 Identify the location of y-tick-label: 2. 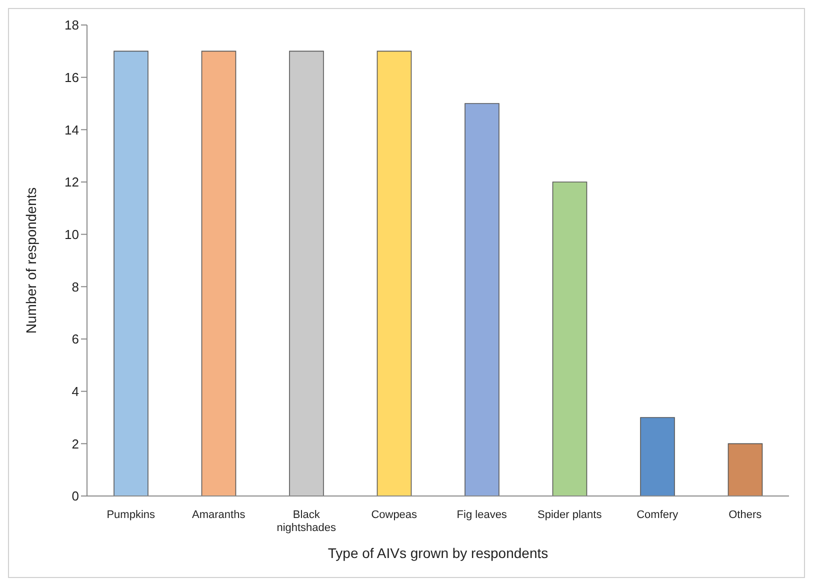
(75, 444).